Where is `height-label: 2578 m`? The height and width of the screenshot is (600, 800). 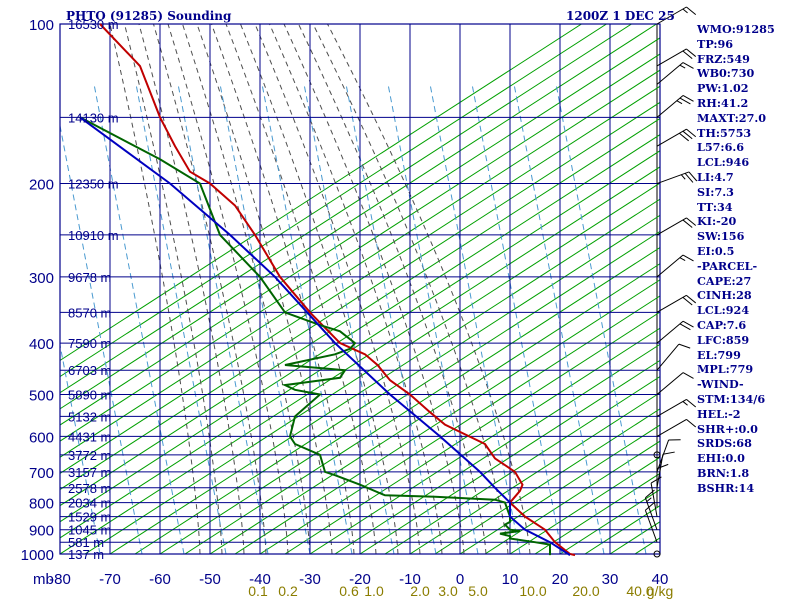 height-label: 2578 m is located at coordinates (89, 488).